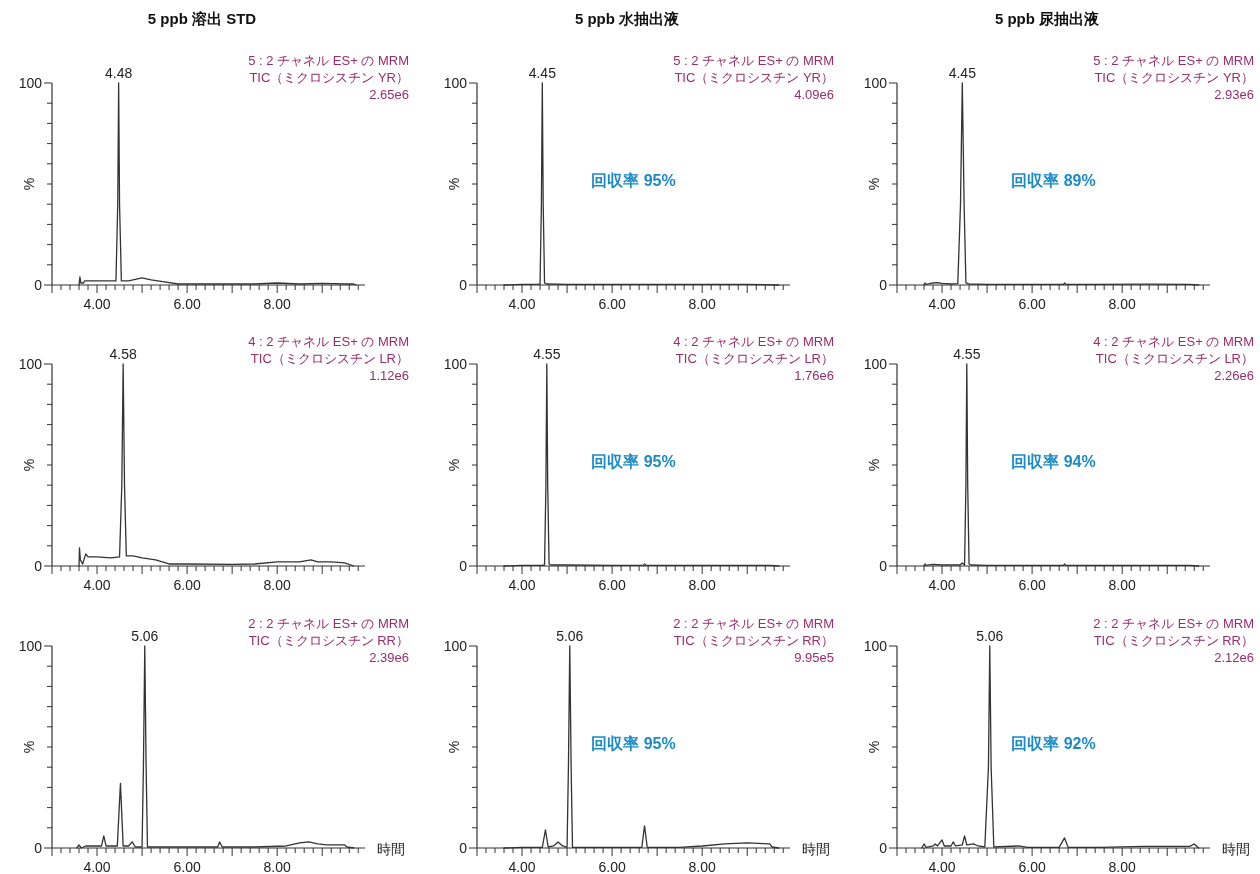 This screenshot has width=1260, height=874. I want to click on chart-title: 5 ppb 溶出 STD, so click(202, 18).